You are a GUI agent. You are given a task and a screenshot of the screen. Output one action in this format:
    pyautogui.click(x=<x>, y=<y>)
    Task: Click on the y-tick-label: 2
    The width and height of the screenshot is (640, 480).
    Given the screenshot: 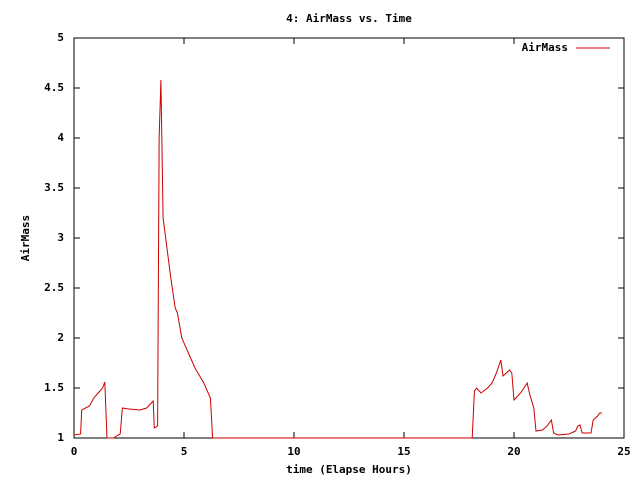 What is the action you would take?
    pyautogui.click(x=60, y=337)
    